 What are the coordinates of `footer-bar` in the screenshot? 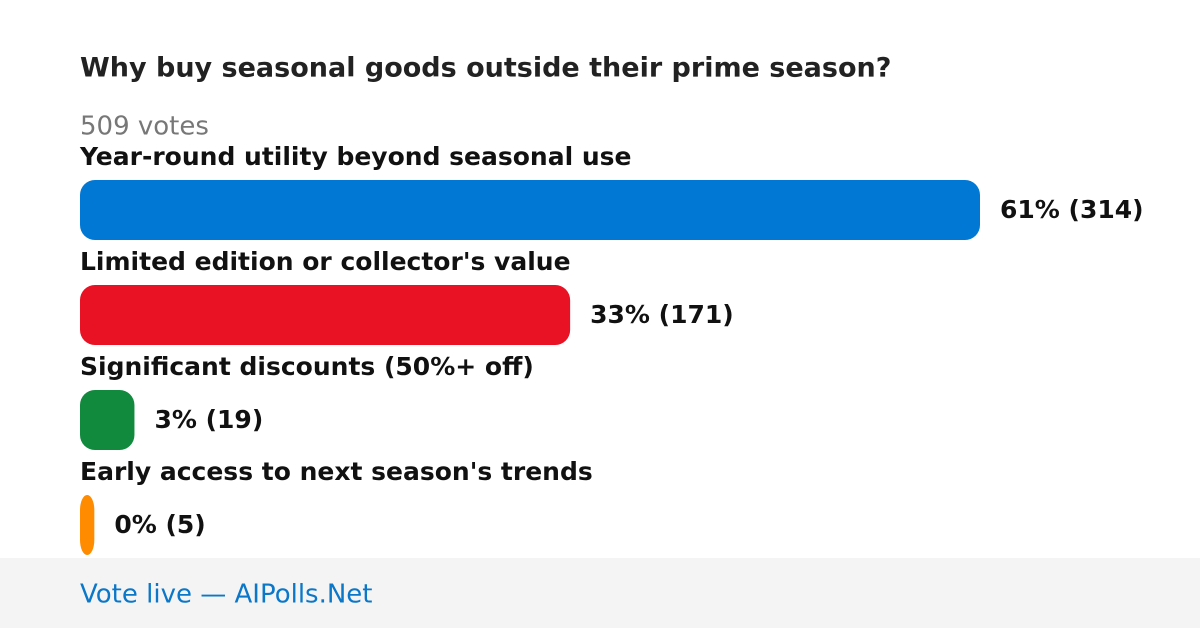 It's located at (600, 593).